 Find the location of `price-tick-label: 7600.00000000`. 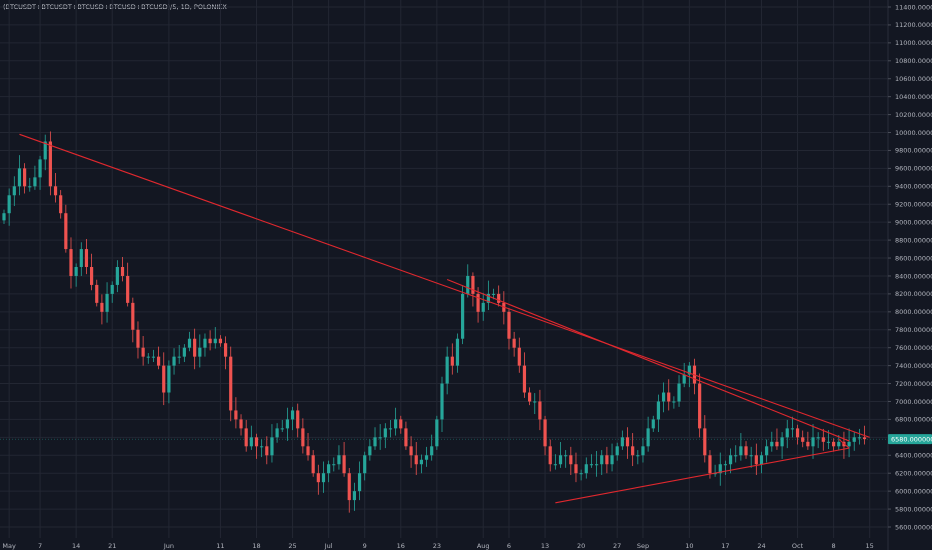

price-tick-label: 7600.00000000 is located at coordinates (913, 348).